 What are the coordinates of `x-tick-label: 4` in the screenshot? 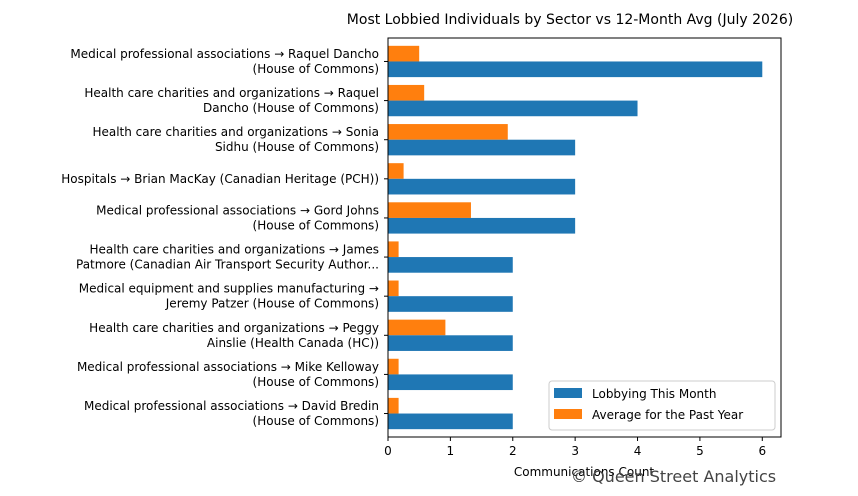 It's located at (638, 451).